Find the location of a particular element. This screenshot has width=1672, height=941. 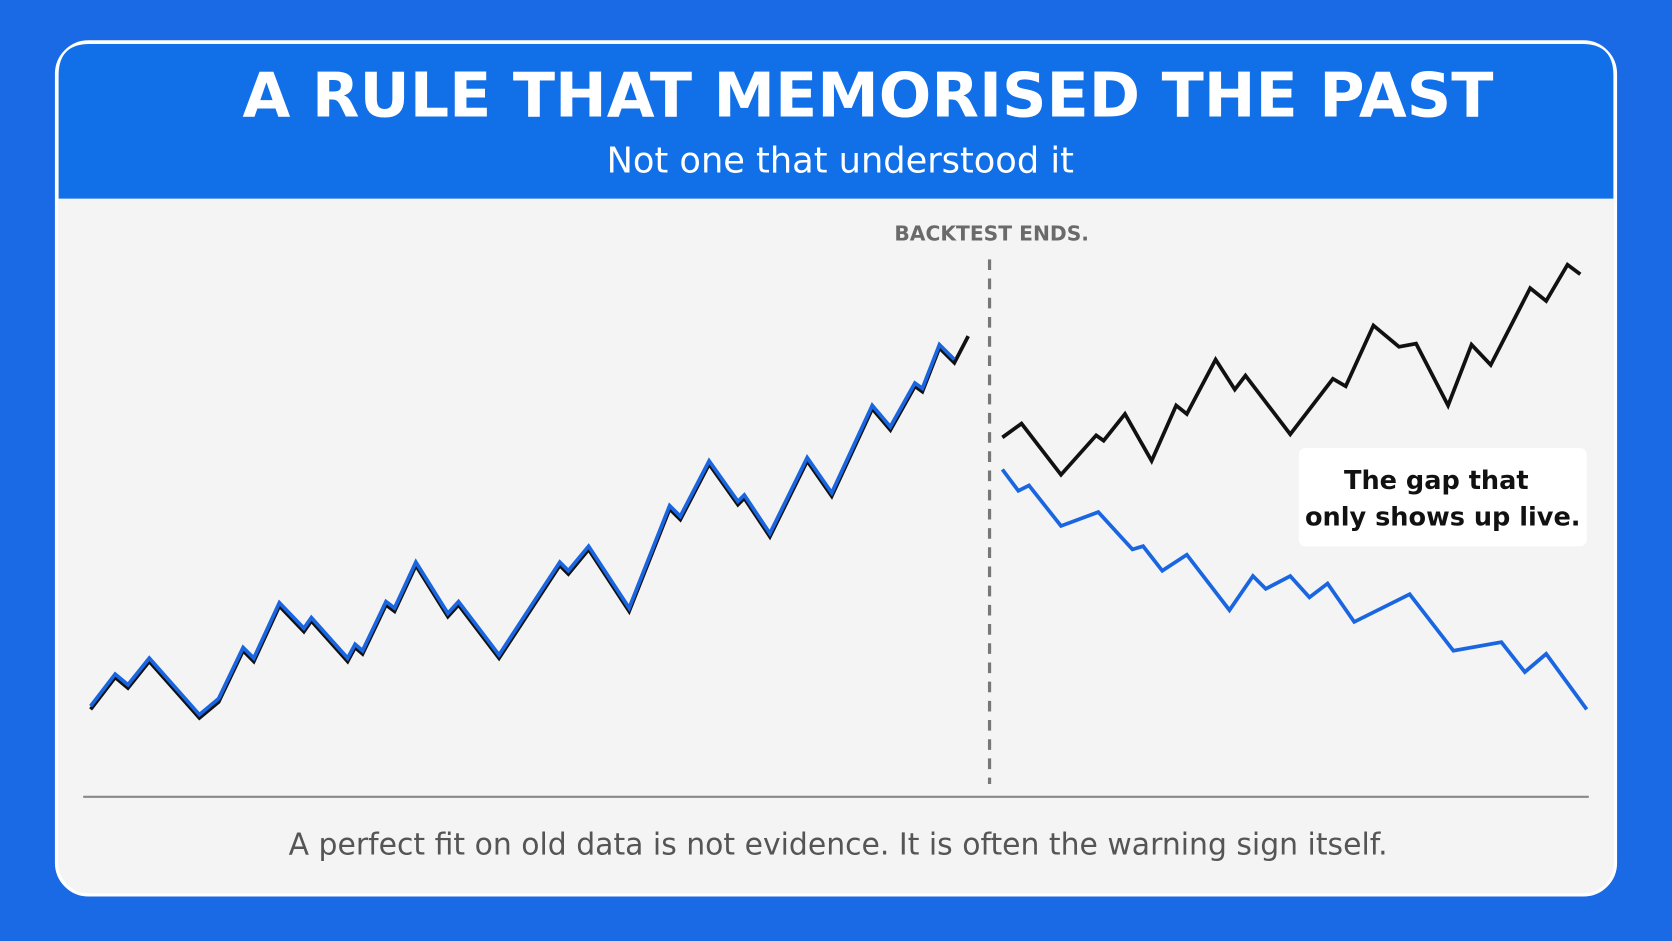

annotation-box is located at coordinates (1442, 497).